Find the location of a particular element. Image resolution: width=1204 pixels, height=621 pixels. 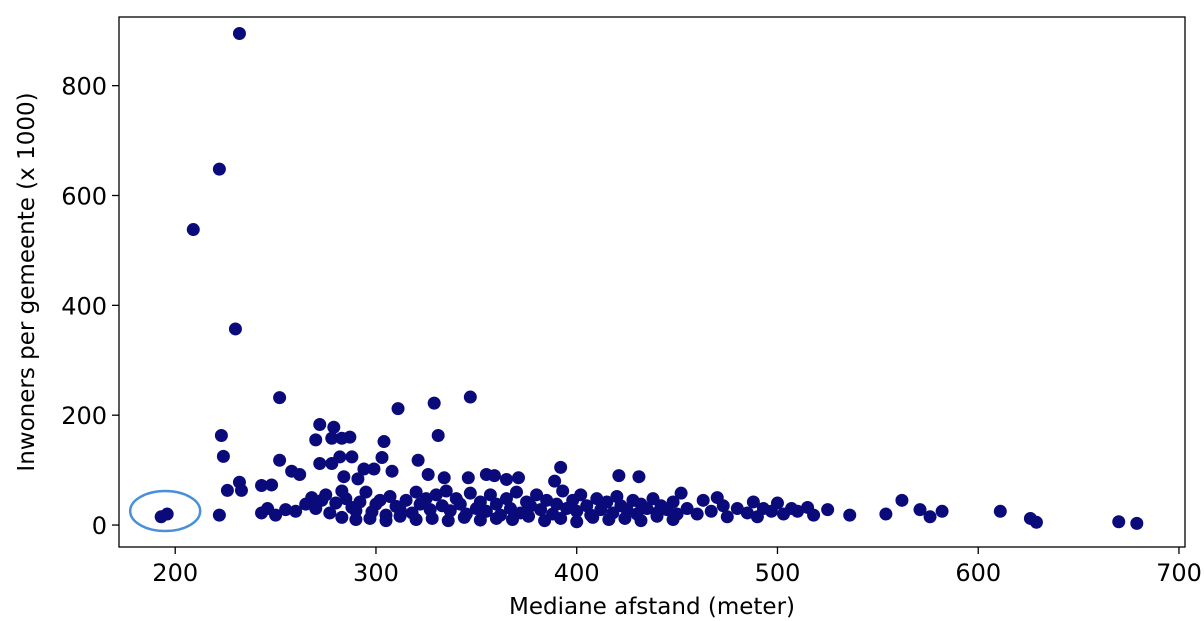

x-tick-label: 300 is located at coordinates (376, 573).